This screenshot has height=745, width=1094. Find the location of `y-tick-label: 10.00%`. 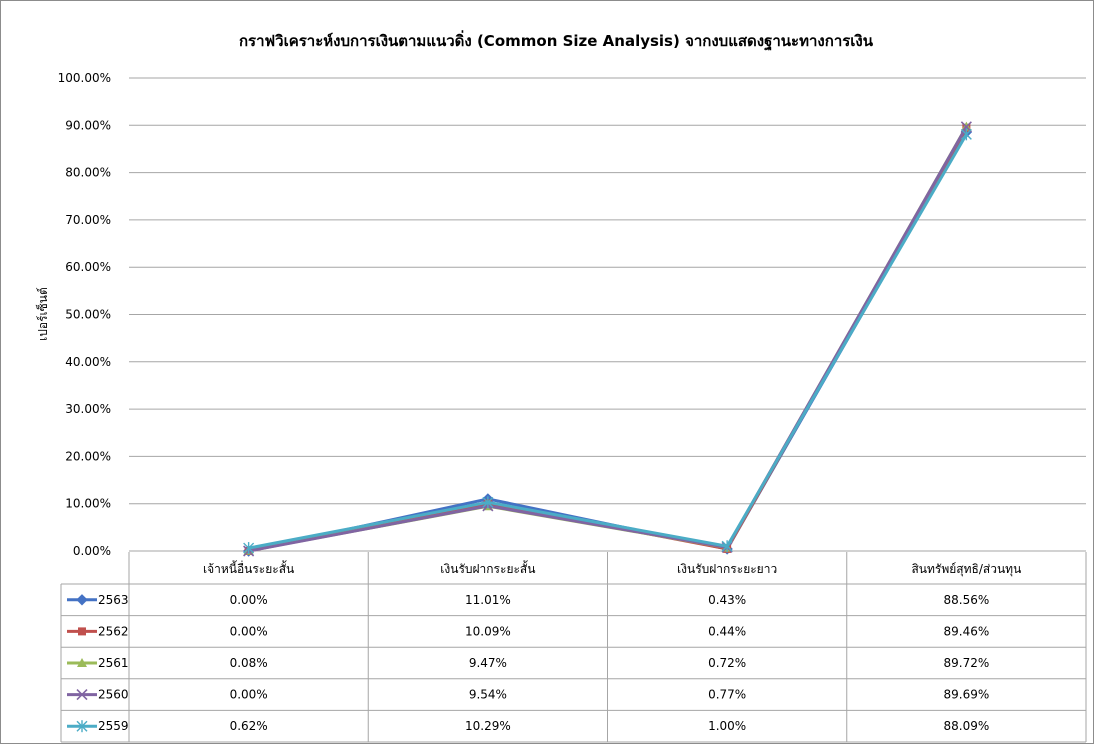

y-tick-label: 10.00% is located at coordinates (88, 504).